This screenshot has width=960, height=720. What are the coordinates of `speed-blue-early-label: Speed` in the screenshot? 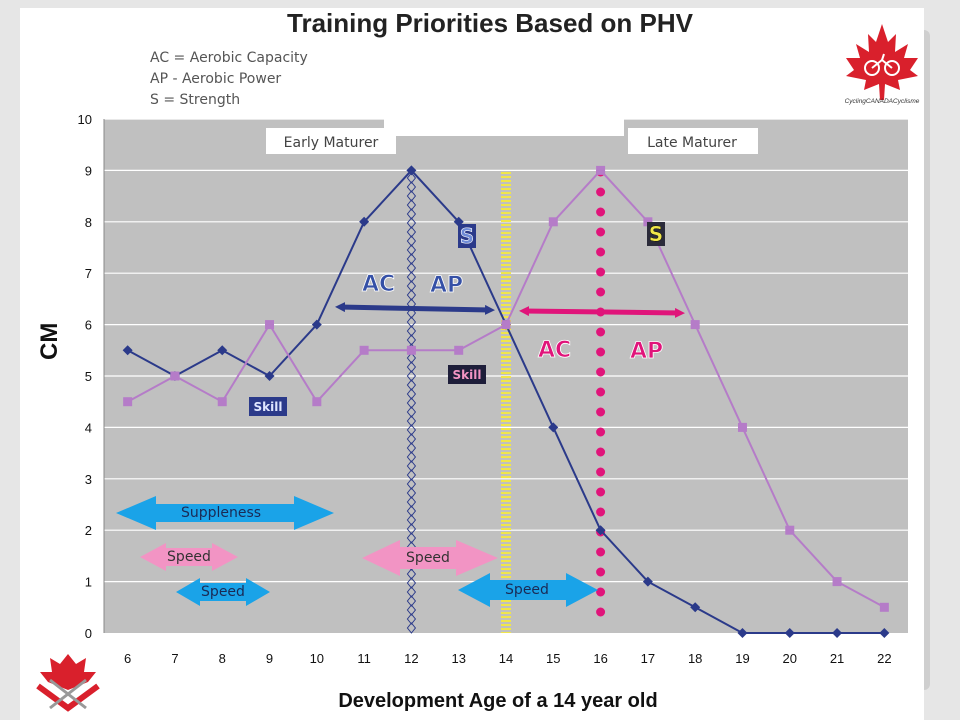 It's located at (223, 592).